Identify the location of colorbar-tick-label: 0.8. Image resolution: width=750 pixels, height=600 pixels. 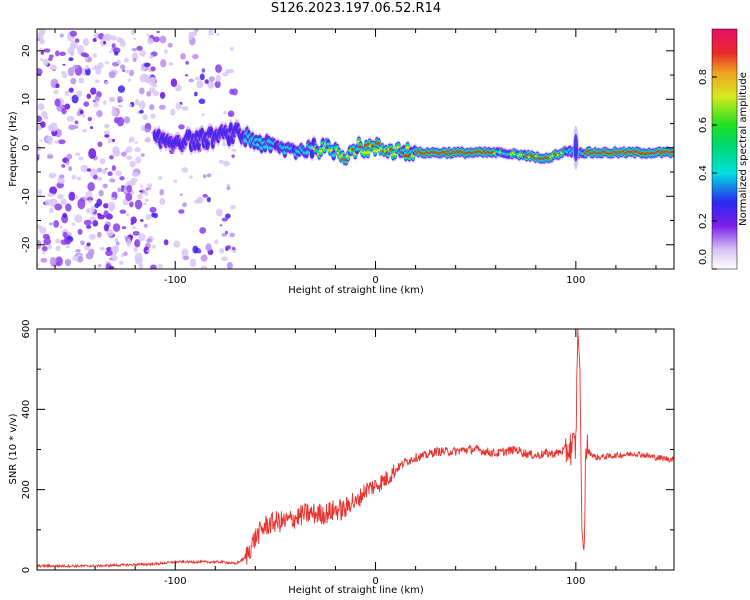
(703, 77).